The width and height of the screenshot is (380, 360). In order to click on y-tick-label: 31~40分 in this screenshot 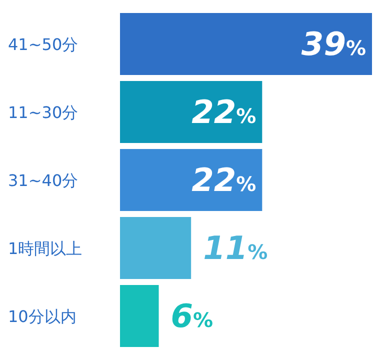, I will do `click(43, 180)`.